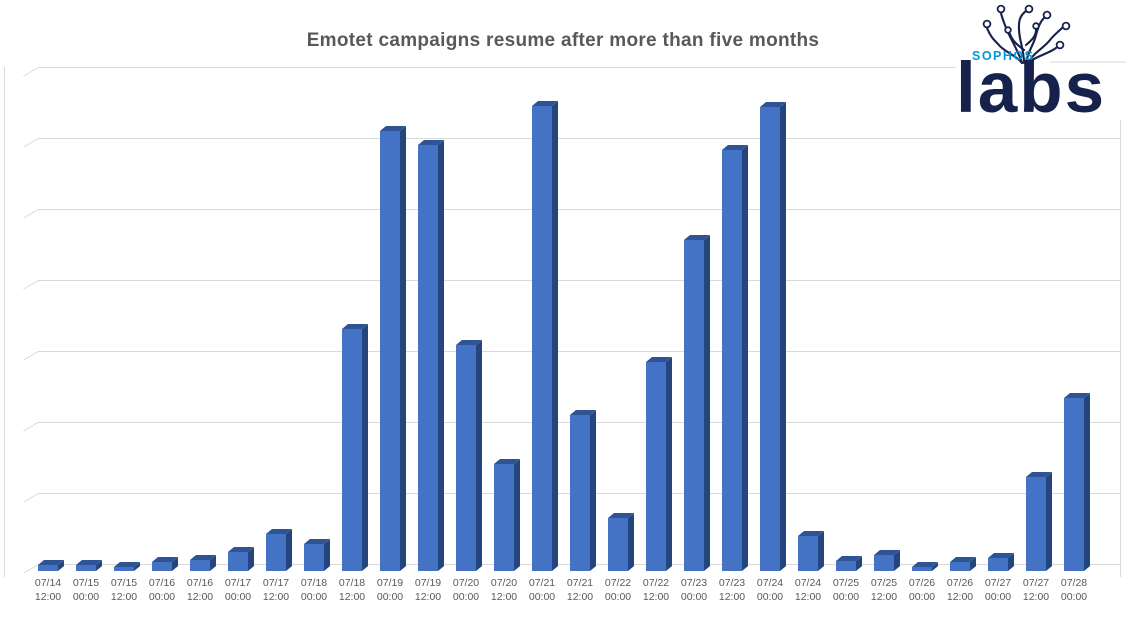 The height and width of the screenshot is (621, 1126). Describe the element at coordinates (504, 590) in the screenshot. I see `x-axis-label: 07/20 12:00` at that location.